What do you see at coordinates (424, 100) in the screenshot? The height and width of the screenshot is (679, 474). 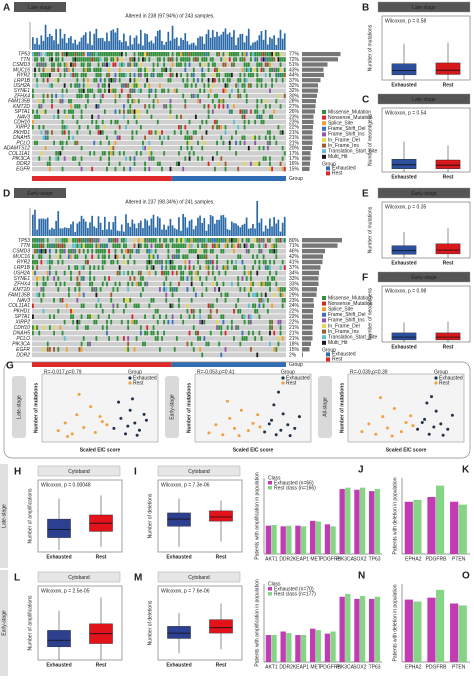 I see `panel-header-text: Late-stage` at bounding box center [424, 100].